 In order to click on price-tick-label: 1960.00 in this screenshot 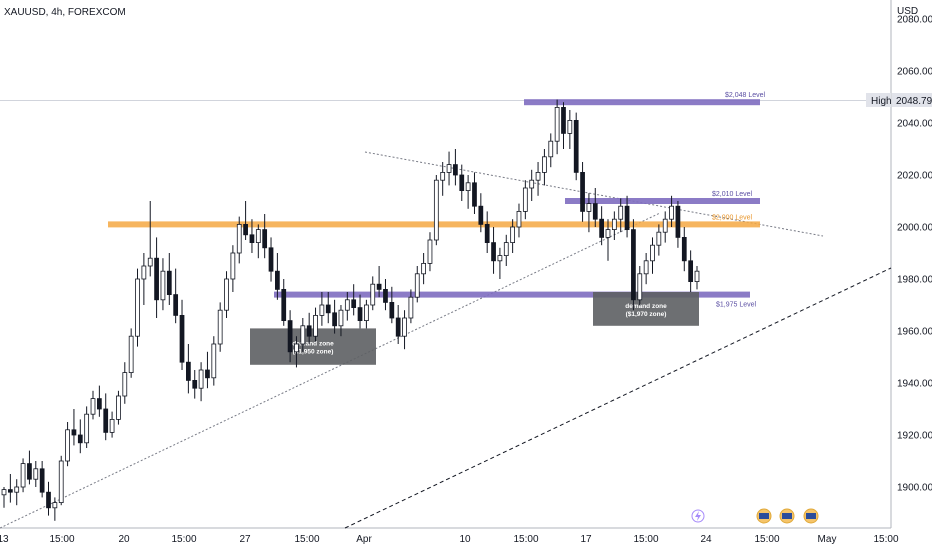, I will do `click(914, 332)`.